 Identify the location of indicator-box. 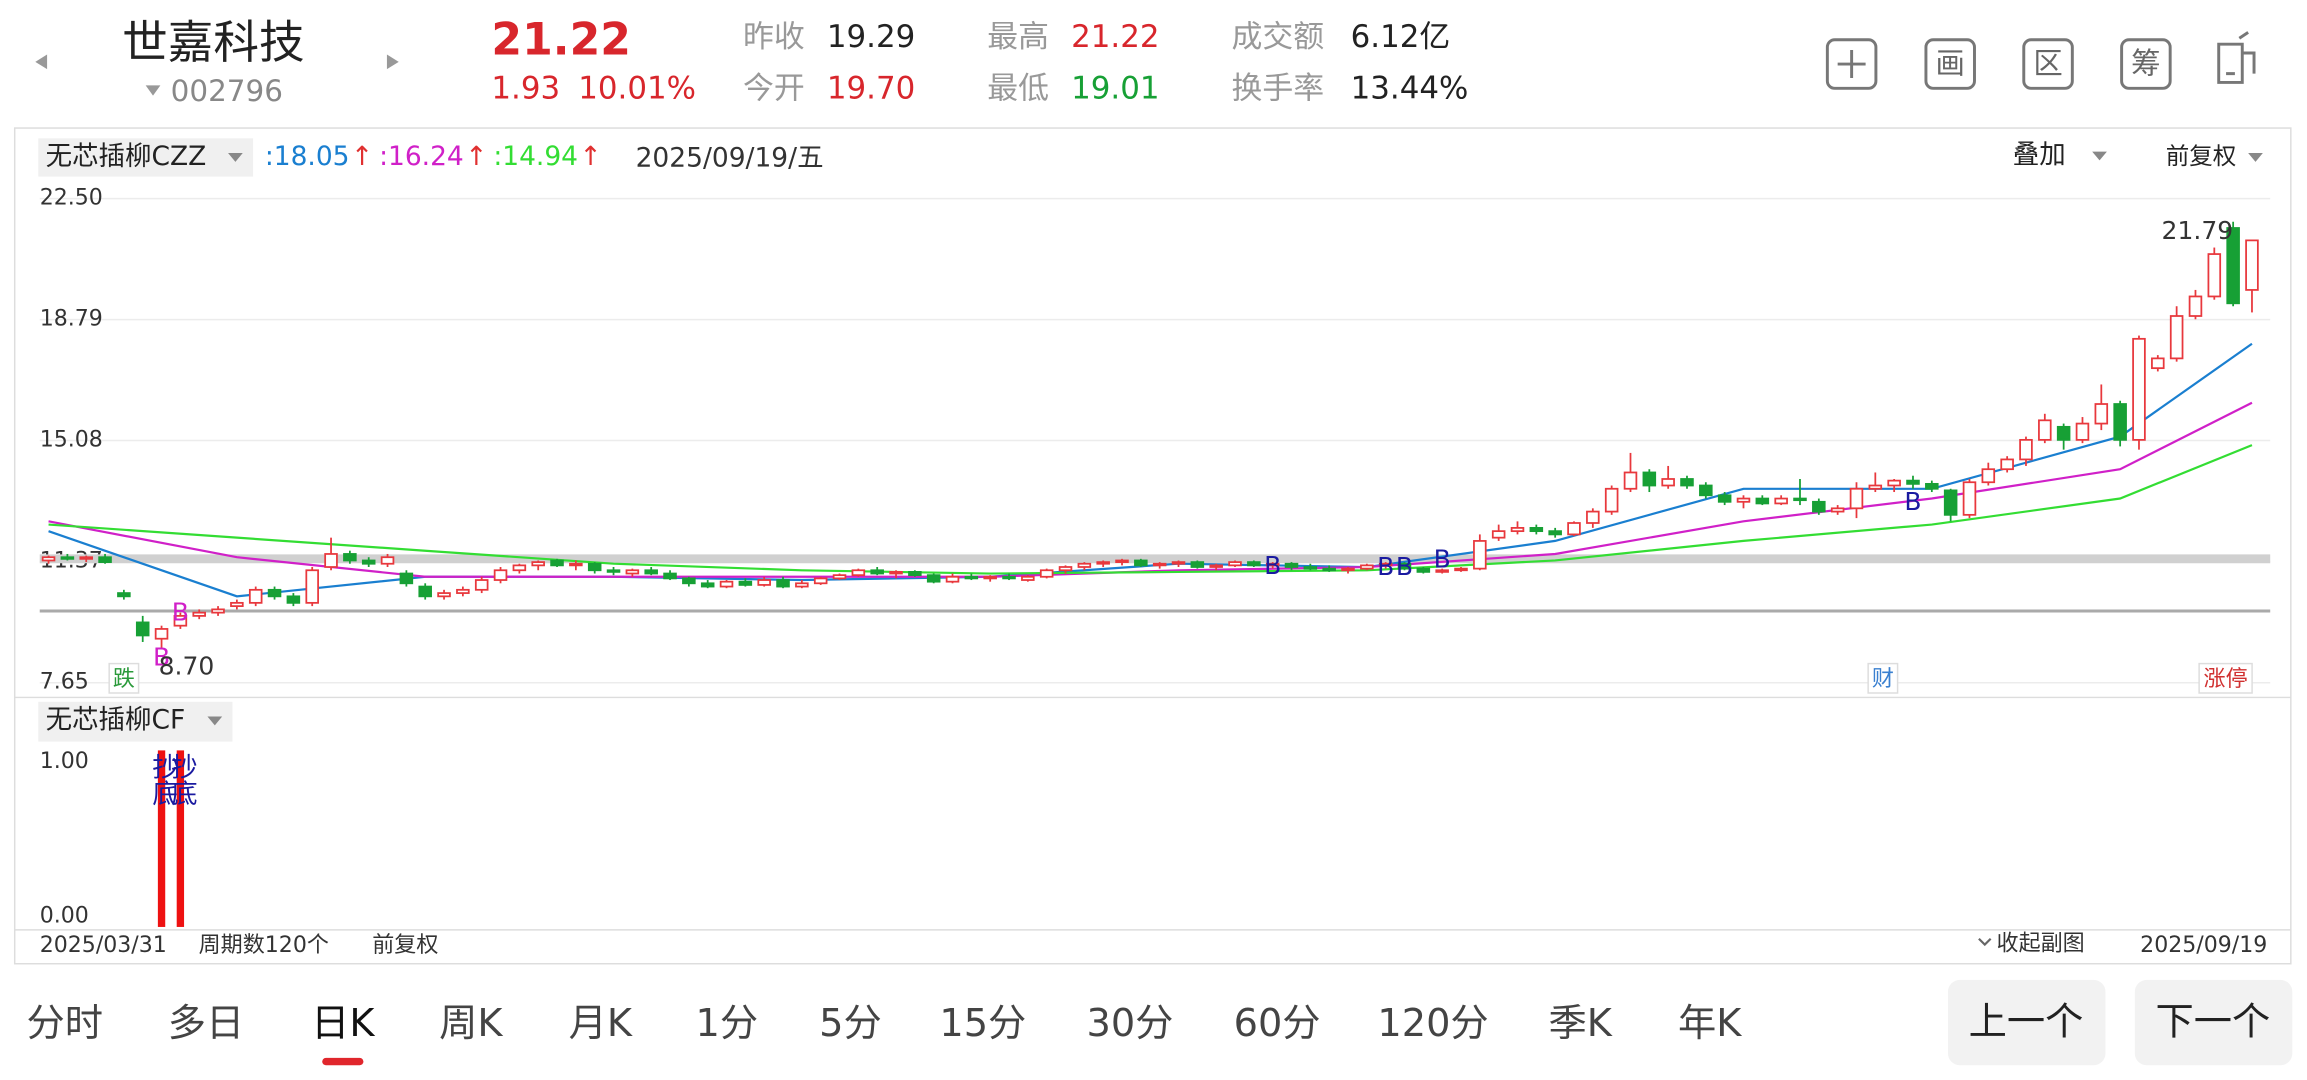
(146, 157).